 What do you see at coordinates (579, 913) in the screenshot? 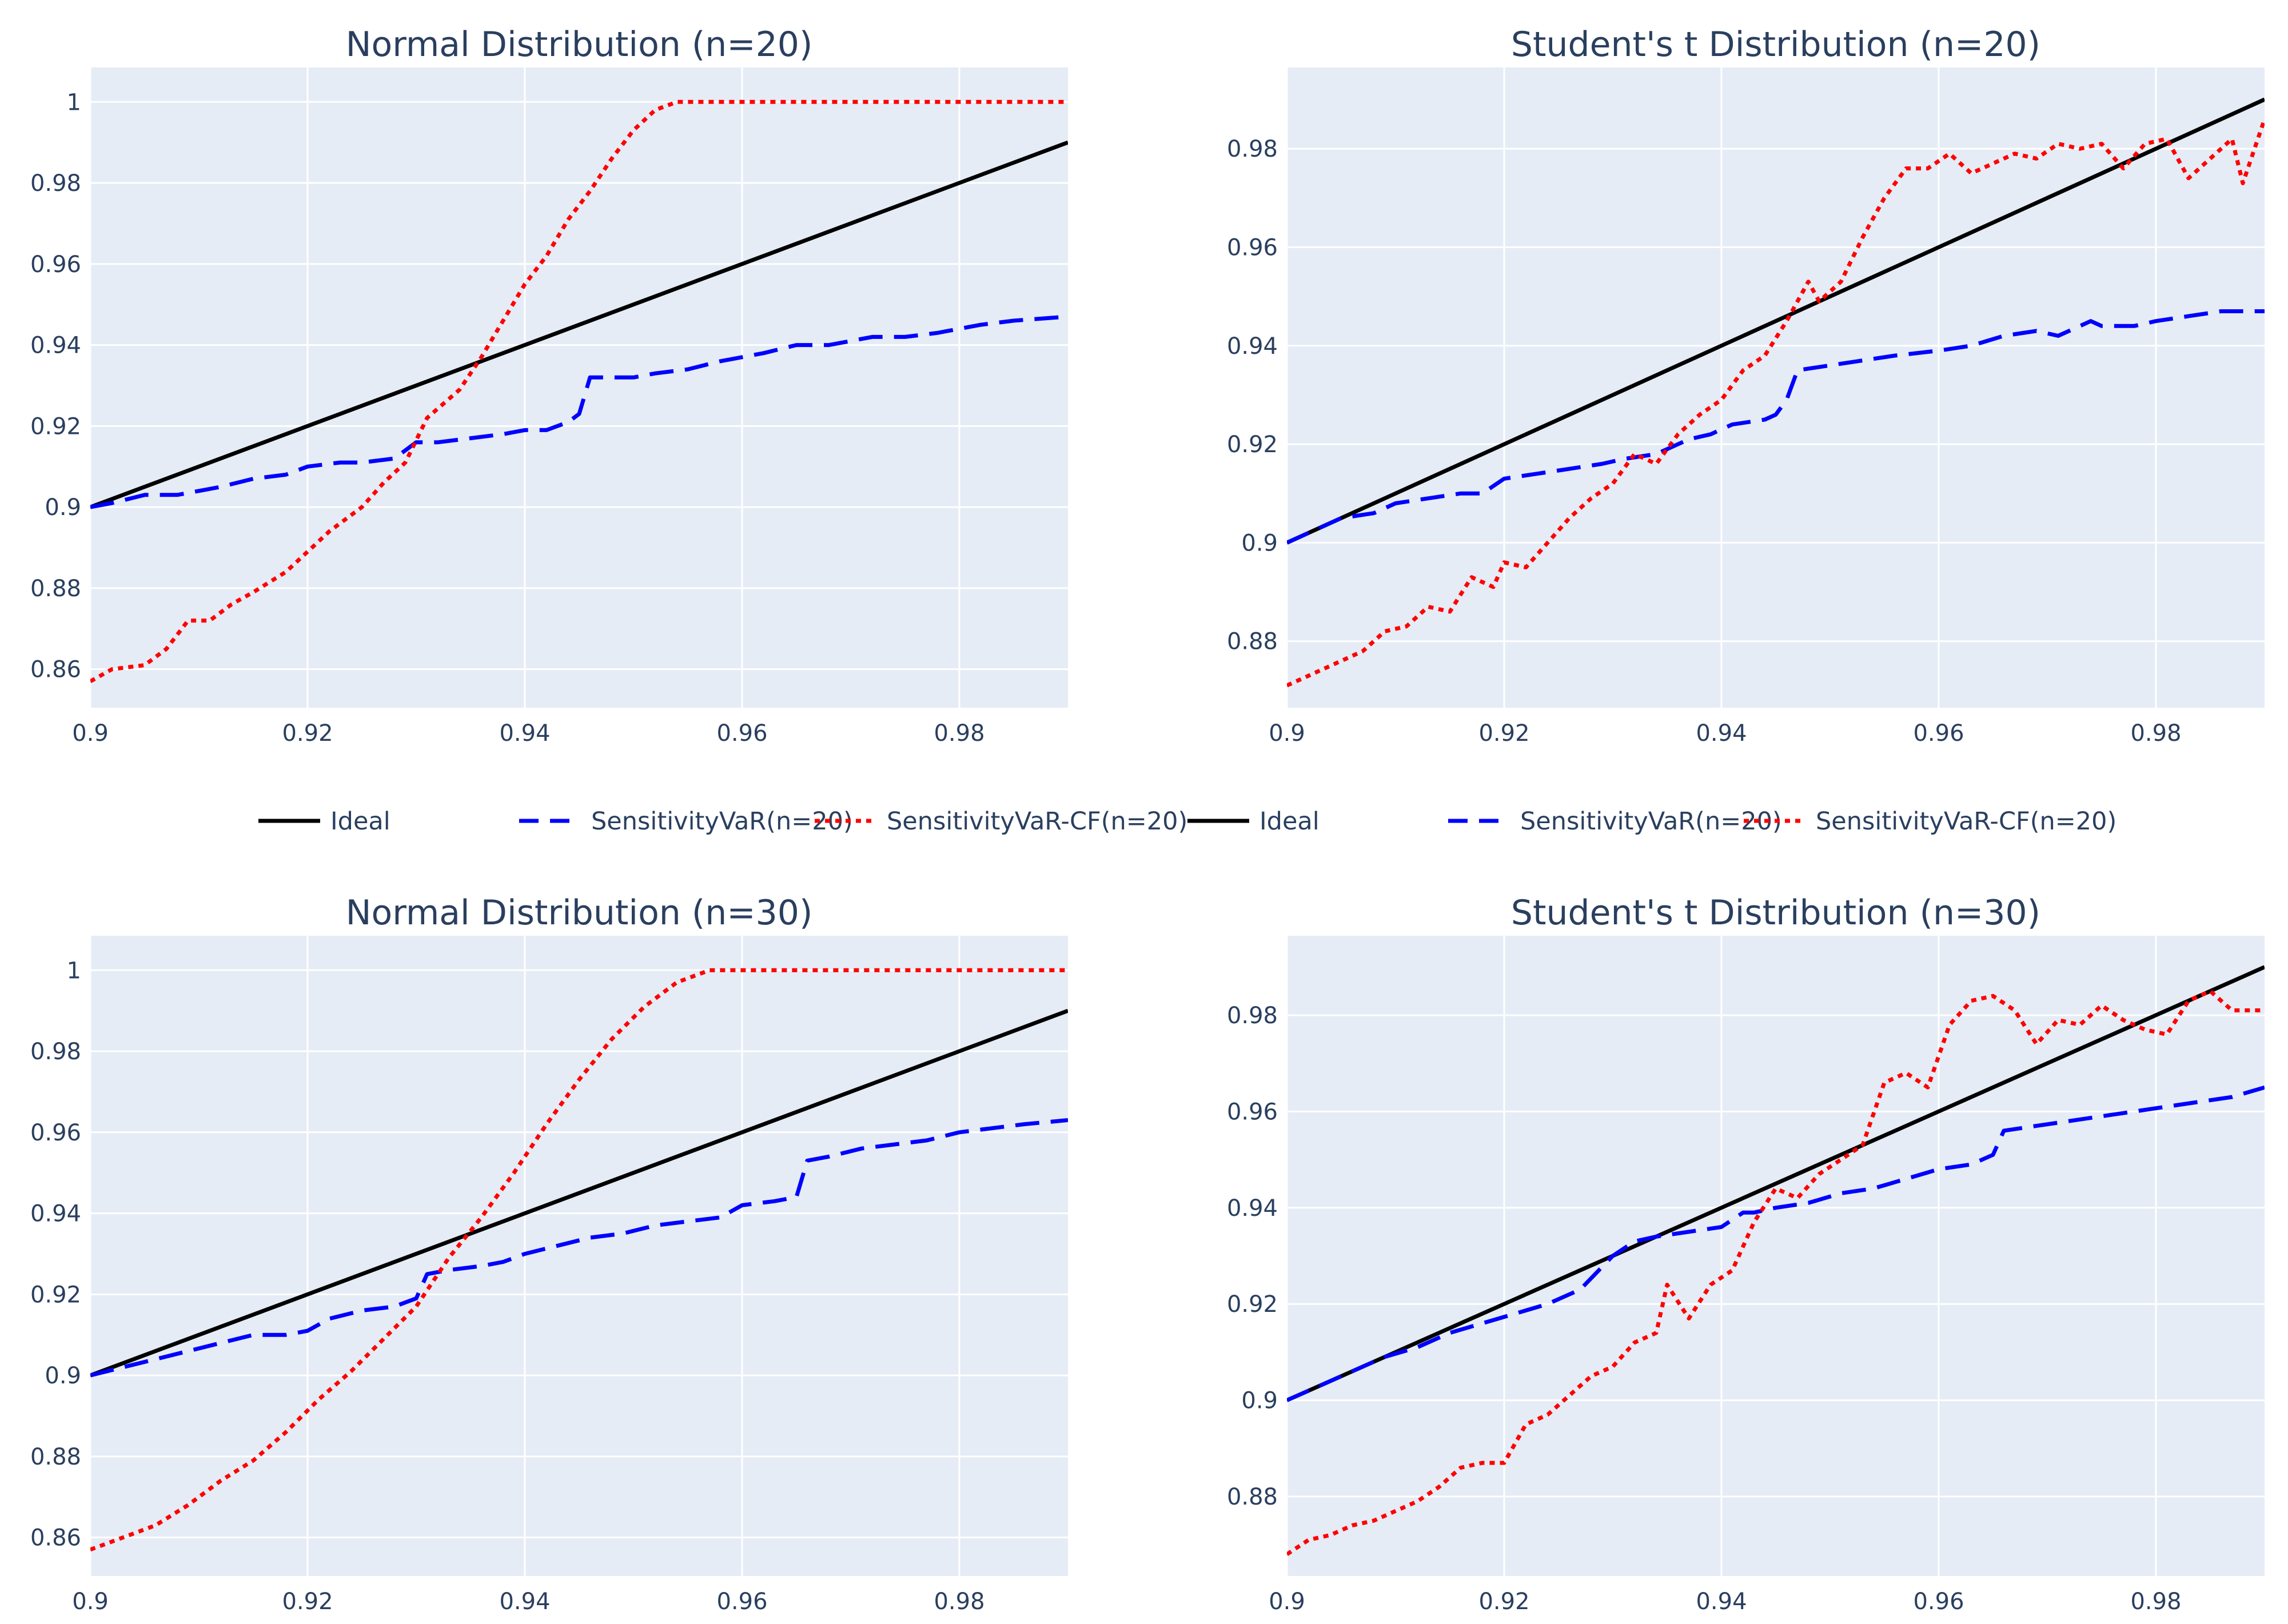
I see `subplot-title: Normal Distribution (n=30)` at bounding box center [579, 913].